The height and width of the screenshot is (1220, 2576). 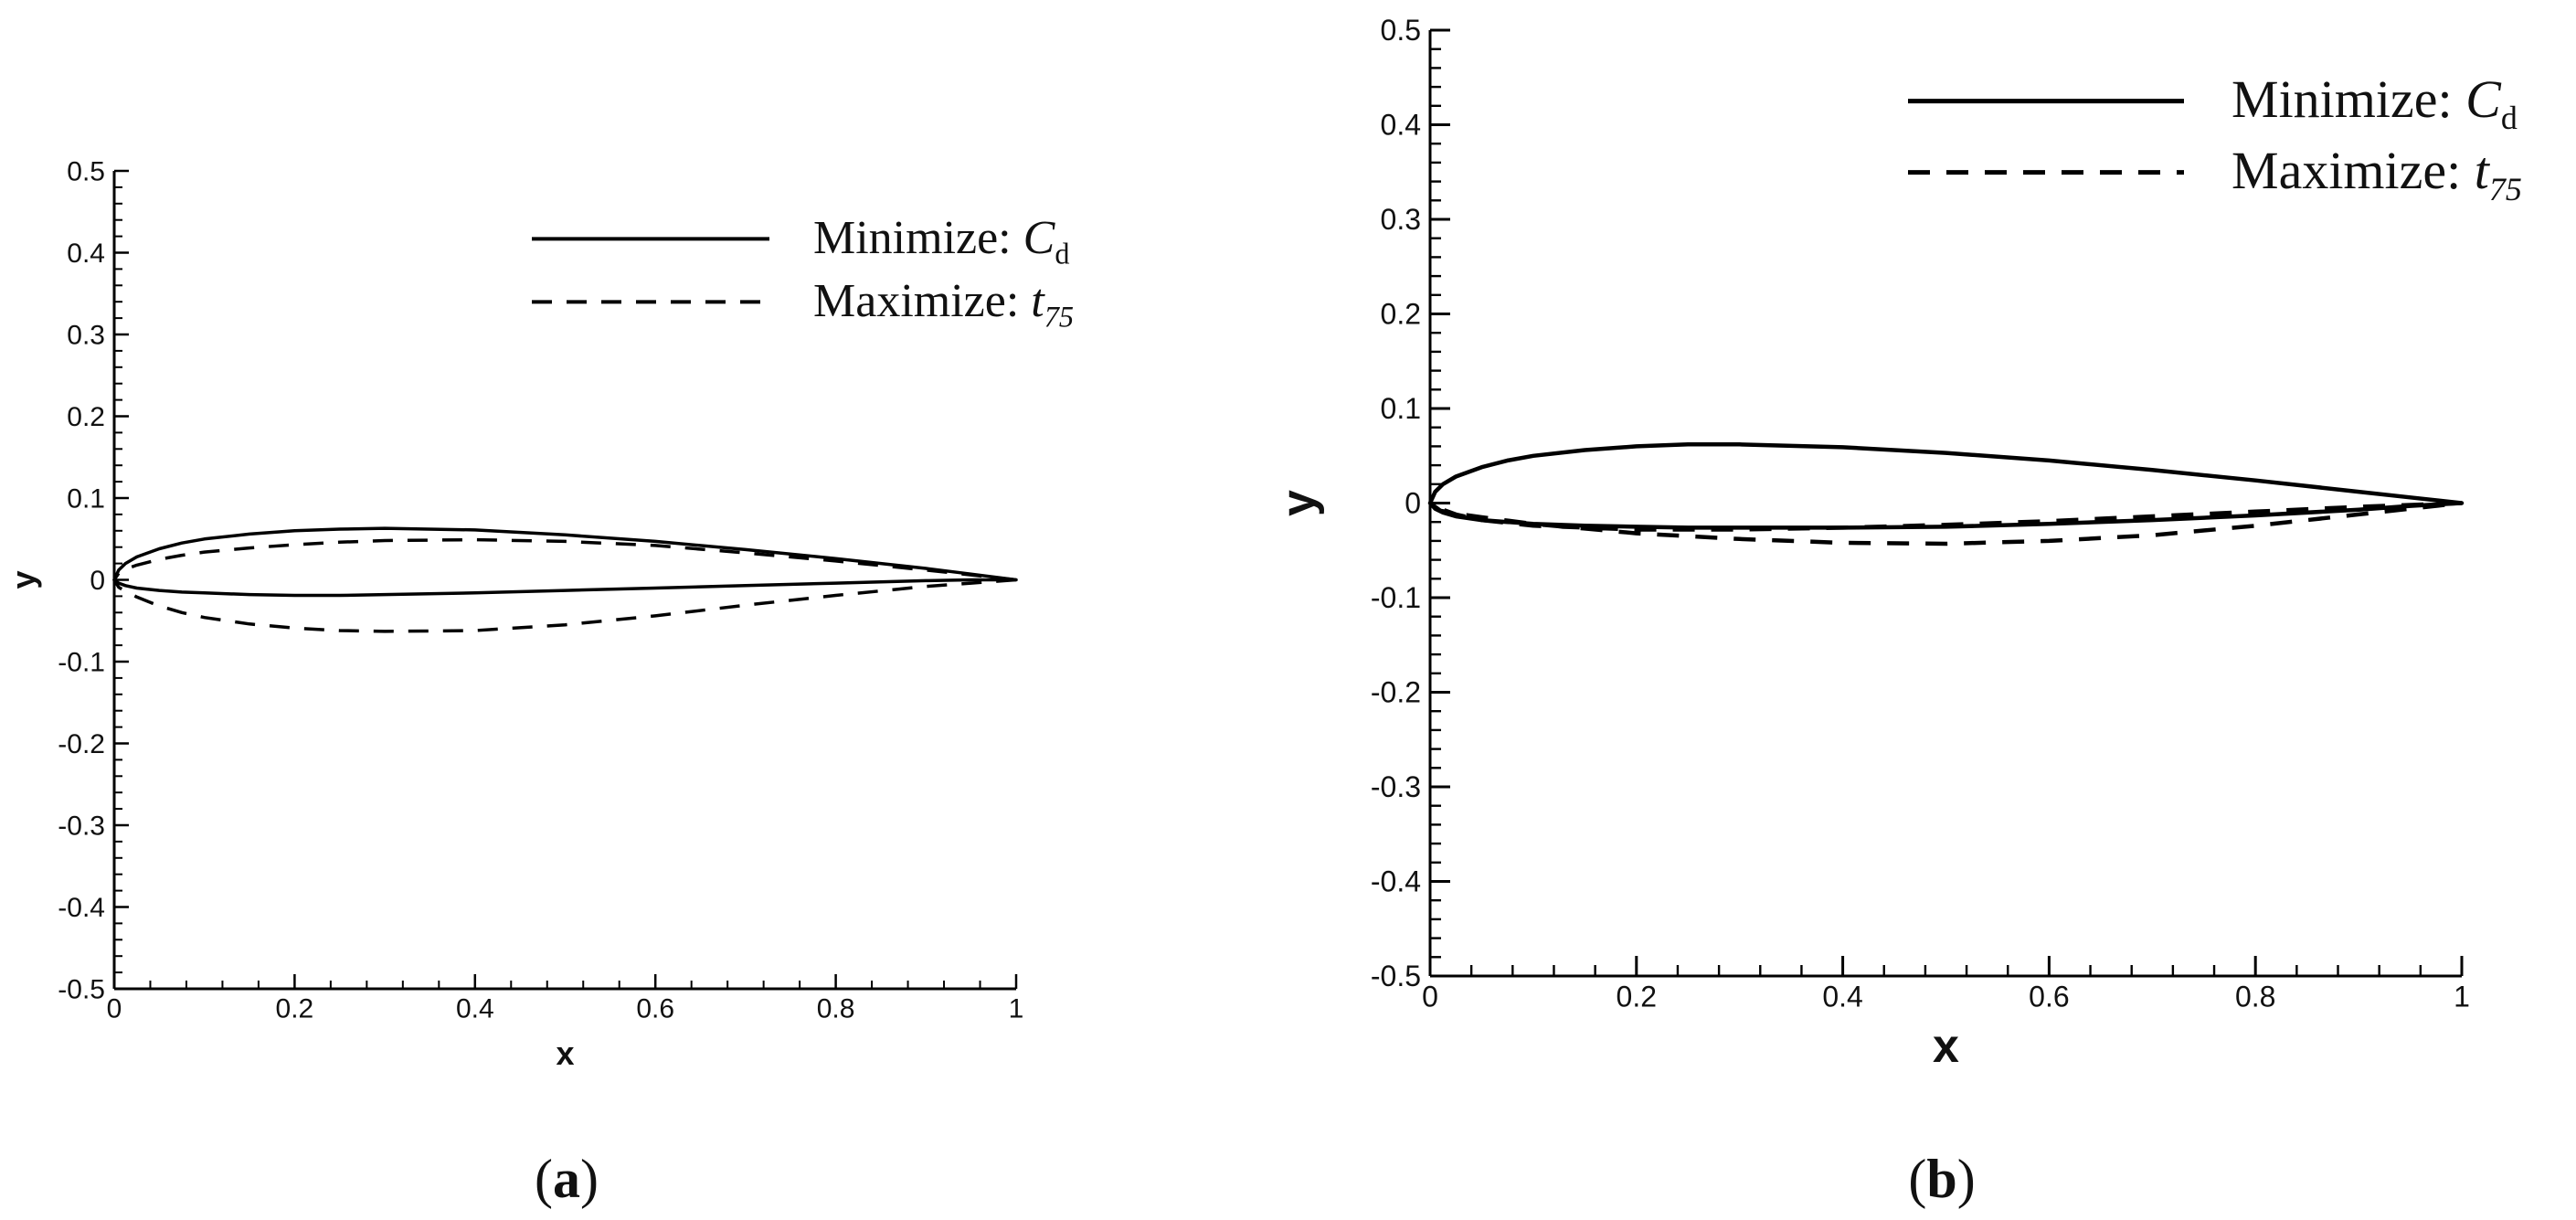 I want to click on caption-letter: b, so click(x=1941, y=1179).